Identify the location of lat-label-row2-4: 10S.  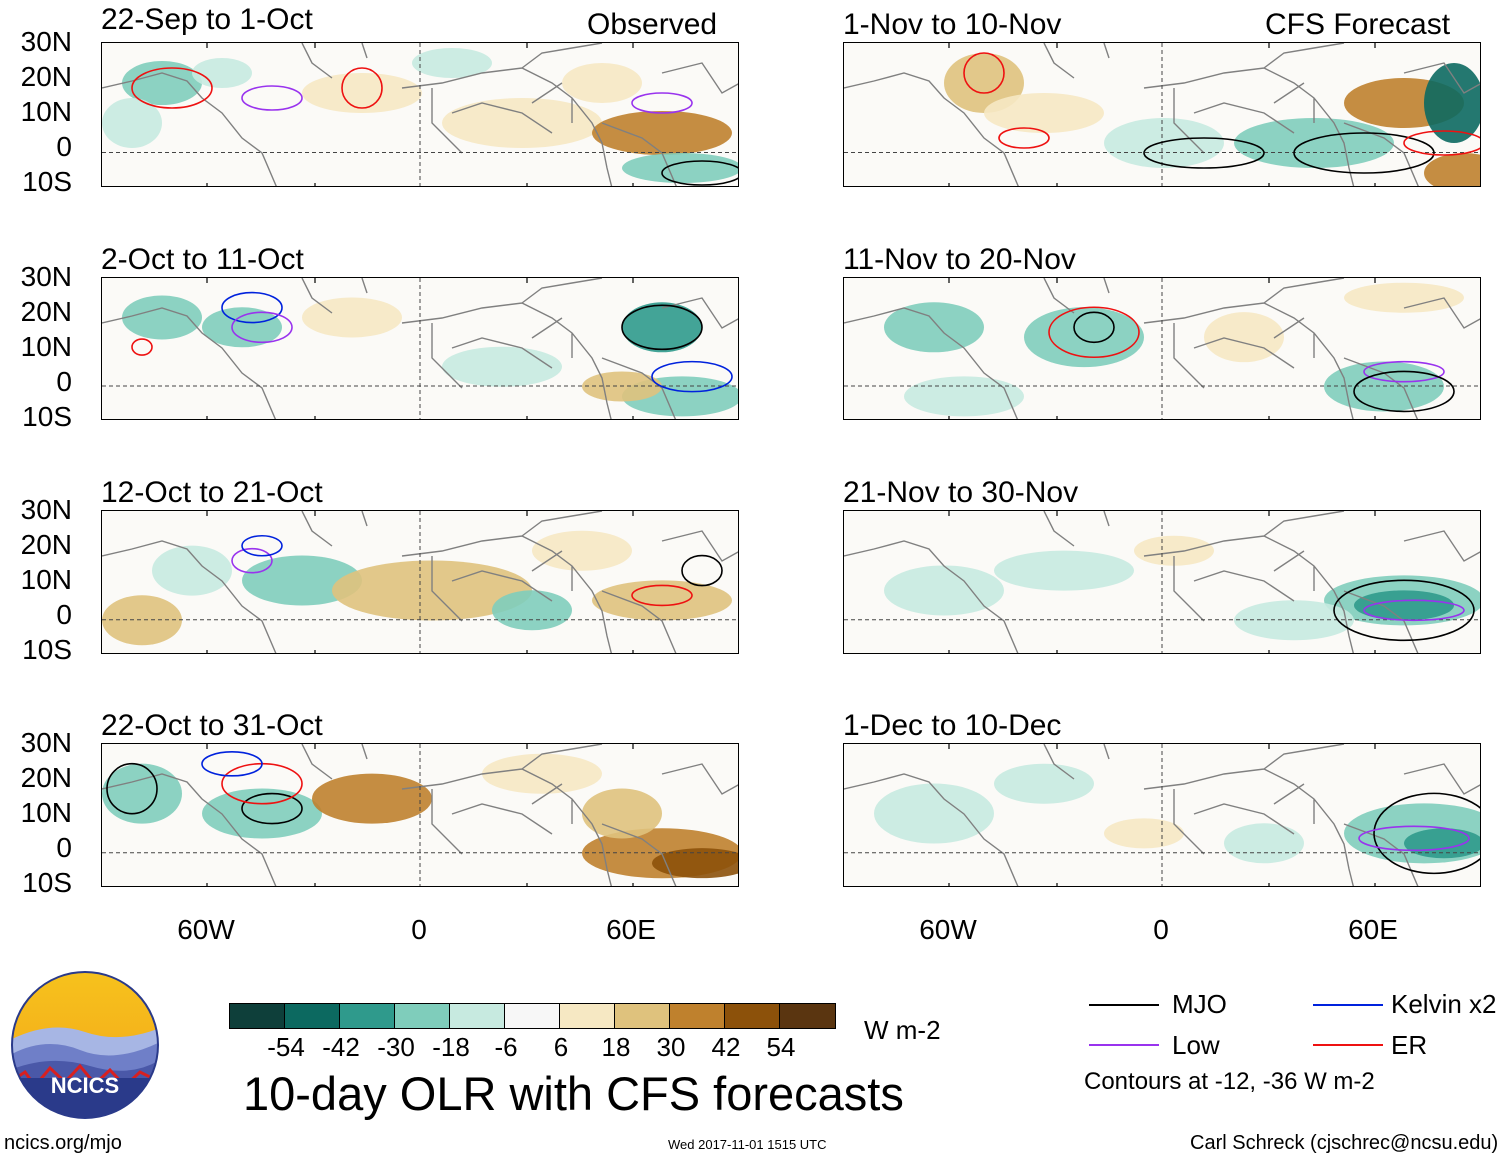
(47, 417).